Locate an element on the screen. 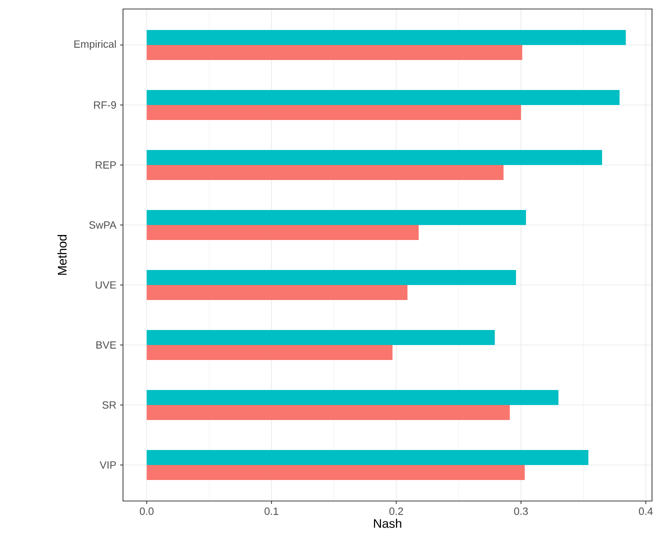 The height and width of the screenshot is (553, 658). y-tick-label: BVE is located at coordinates (106, 345).